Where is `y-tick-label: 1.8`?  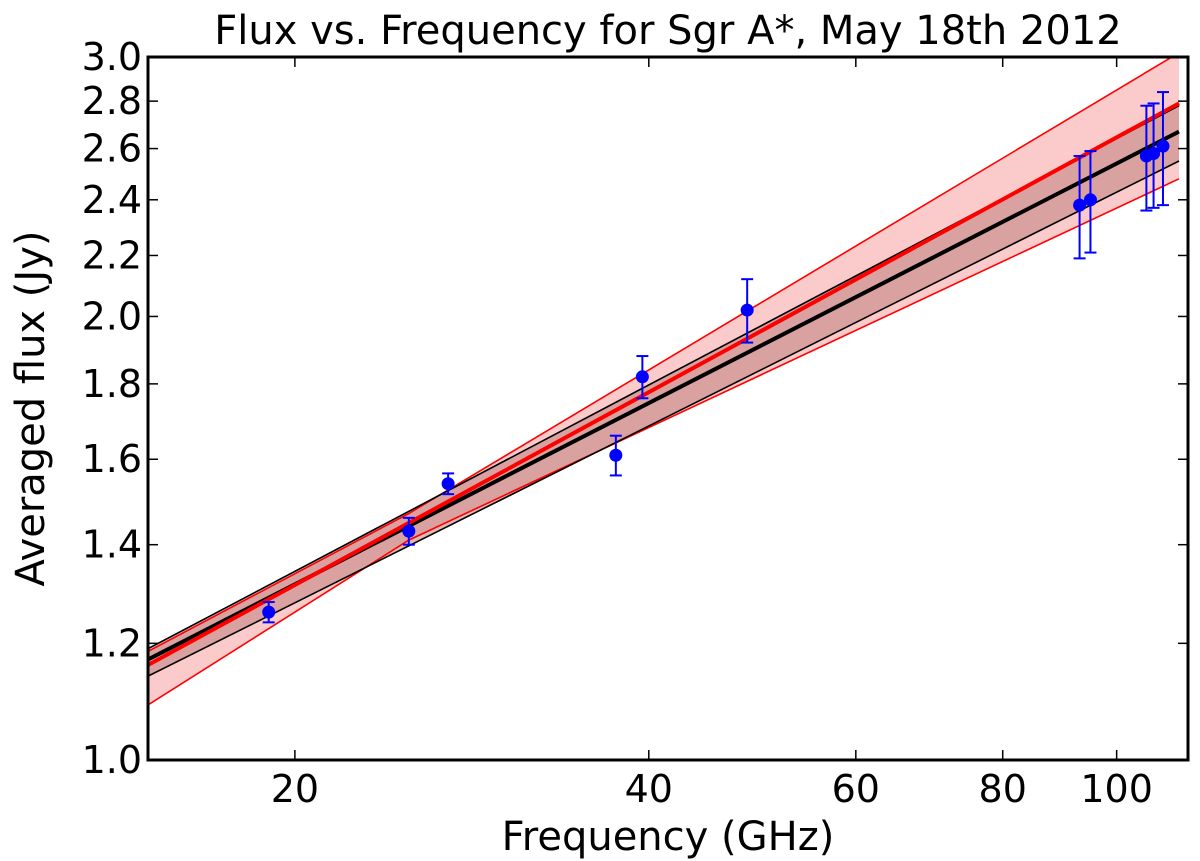
y-tick-label: 1.8 is located at coordinates (112, 384).